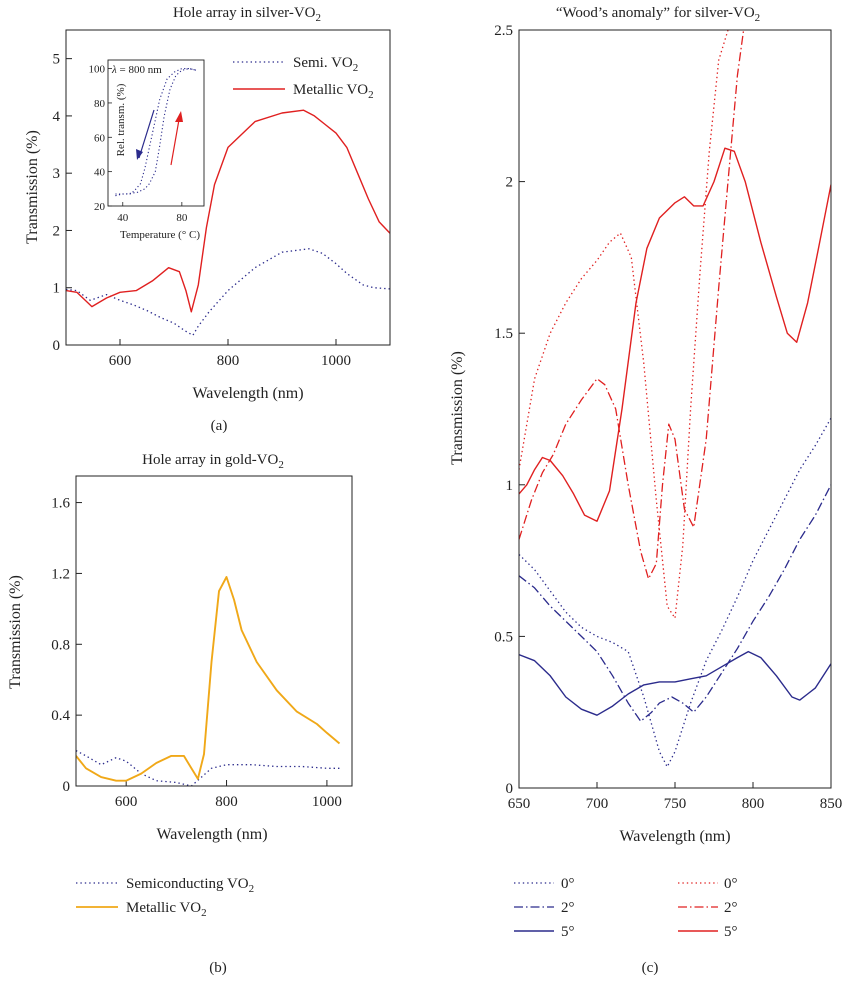  Describe the element at coordinates (190, 885) in the screenshot. I see `legend-label-semiconducting: Semiconducting VO2` at that location.